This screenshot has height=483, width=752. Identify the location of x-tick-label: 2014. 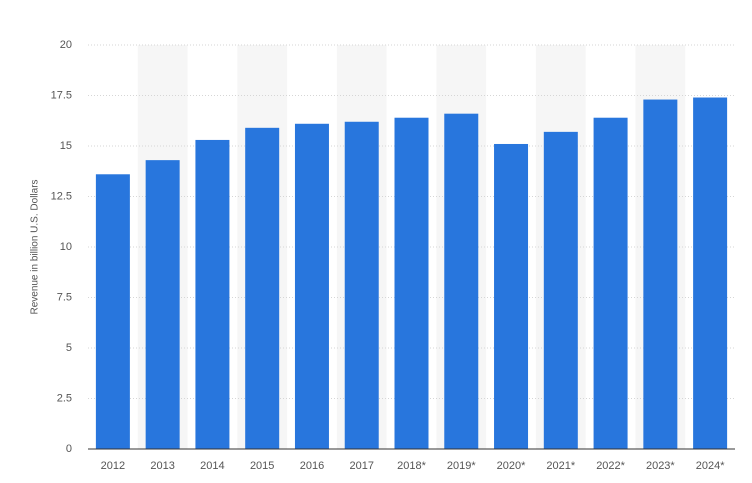
(212, 466).